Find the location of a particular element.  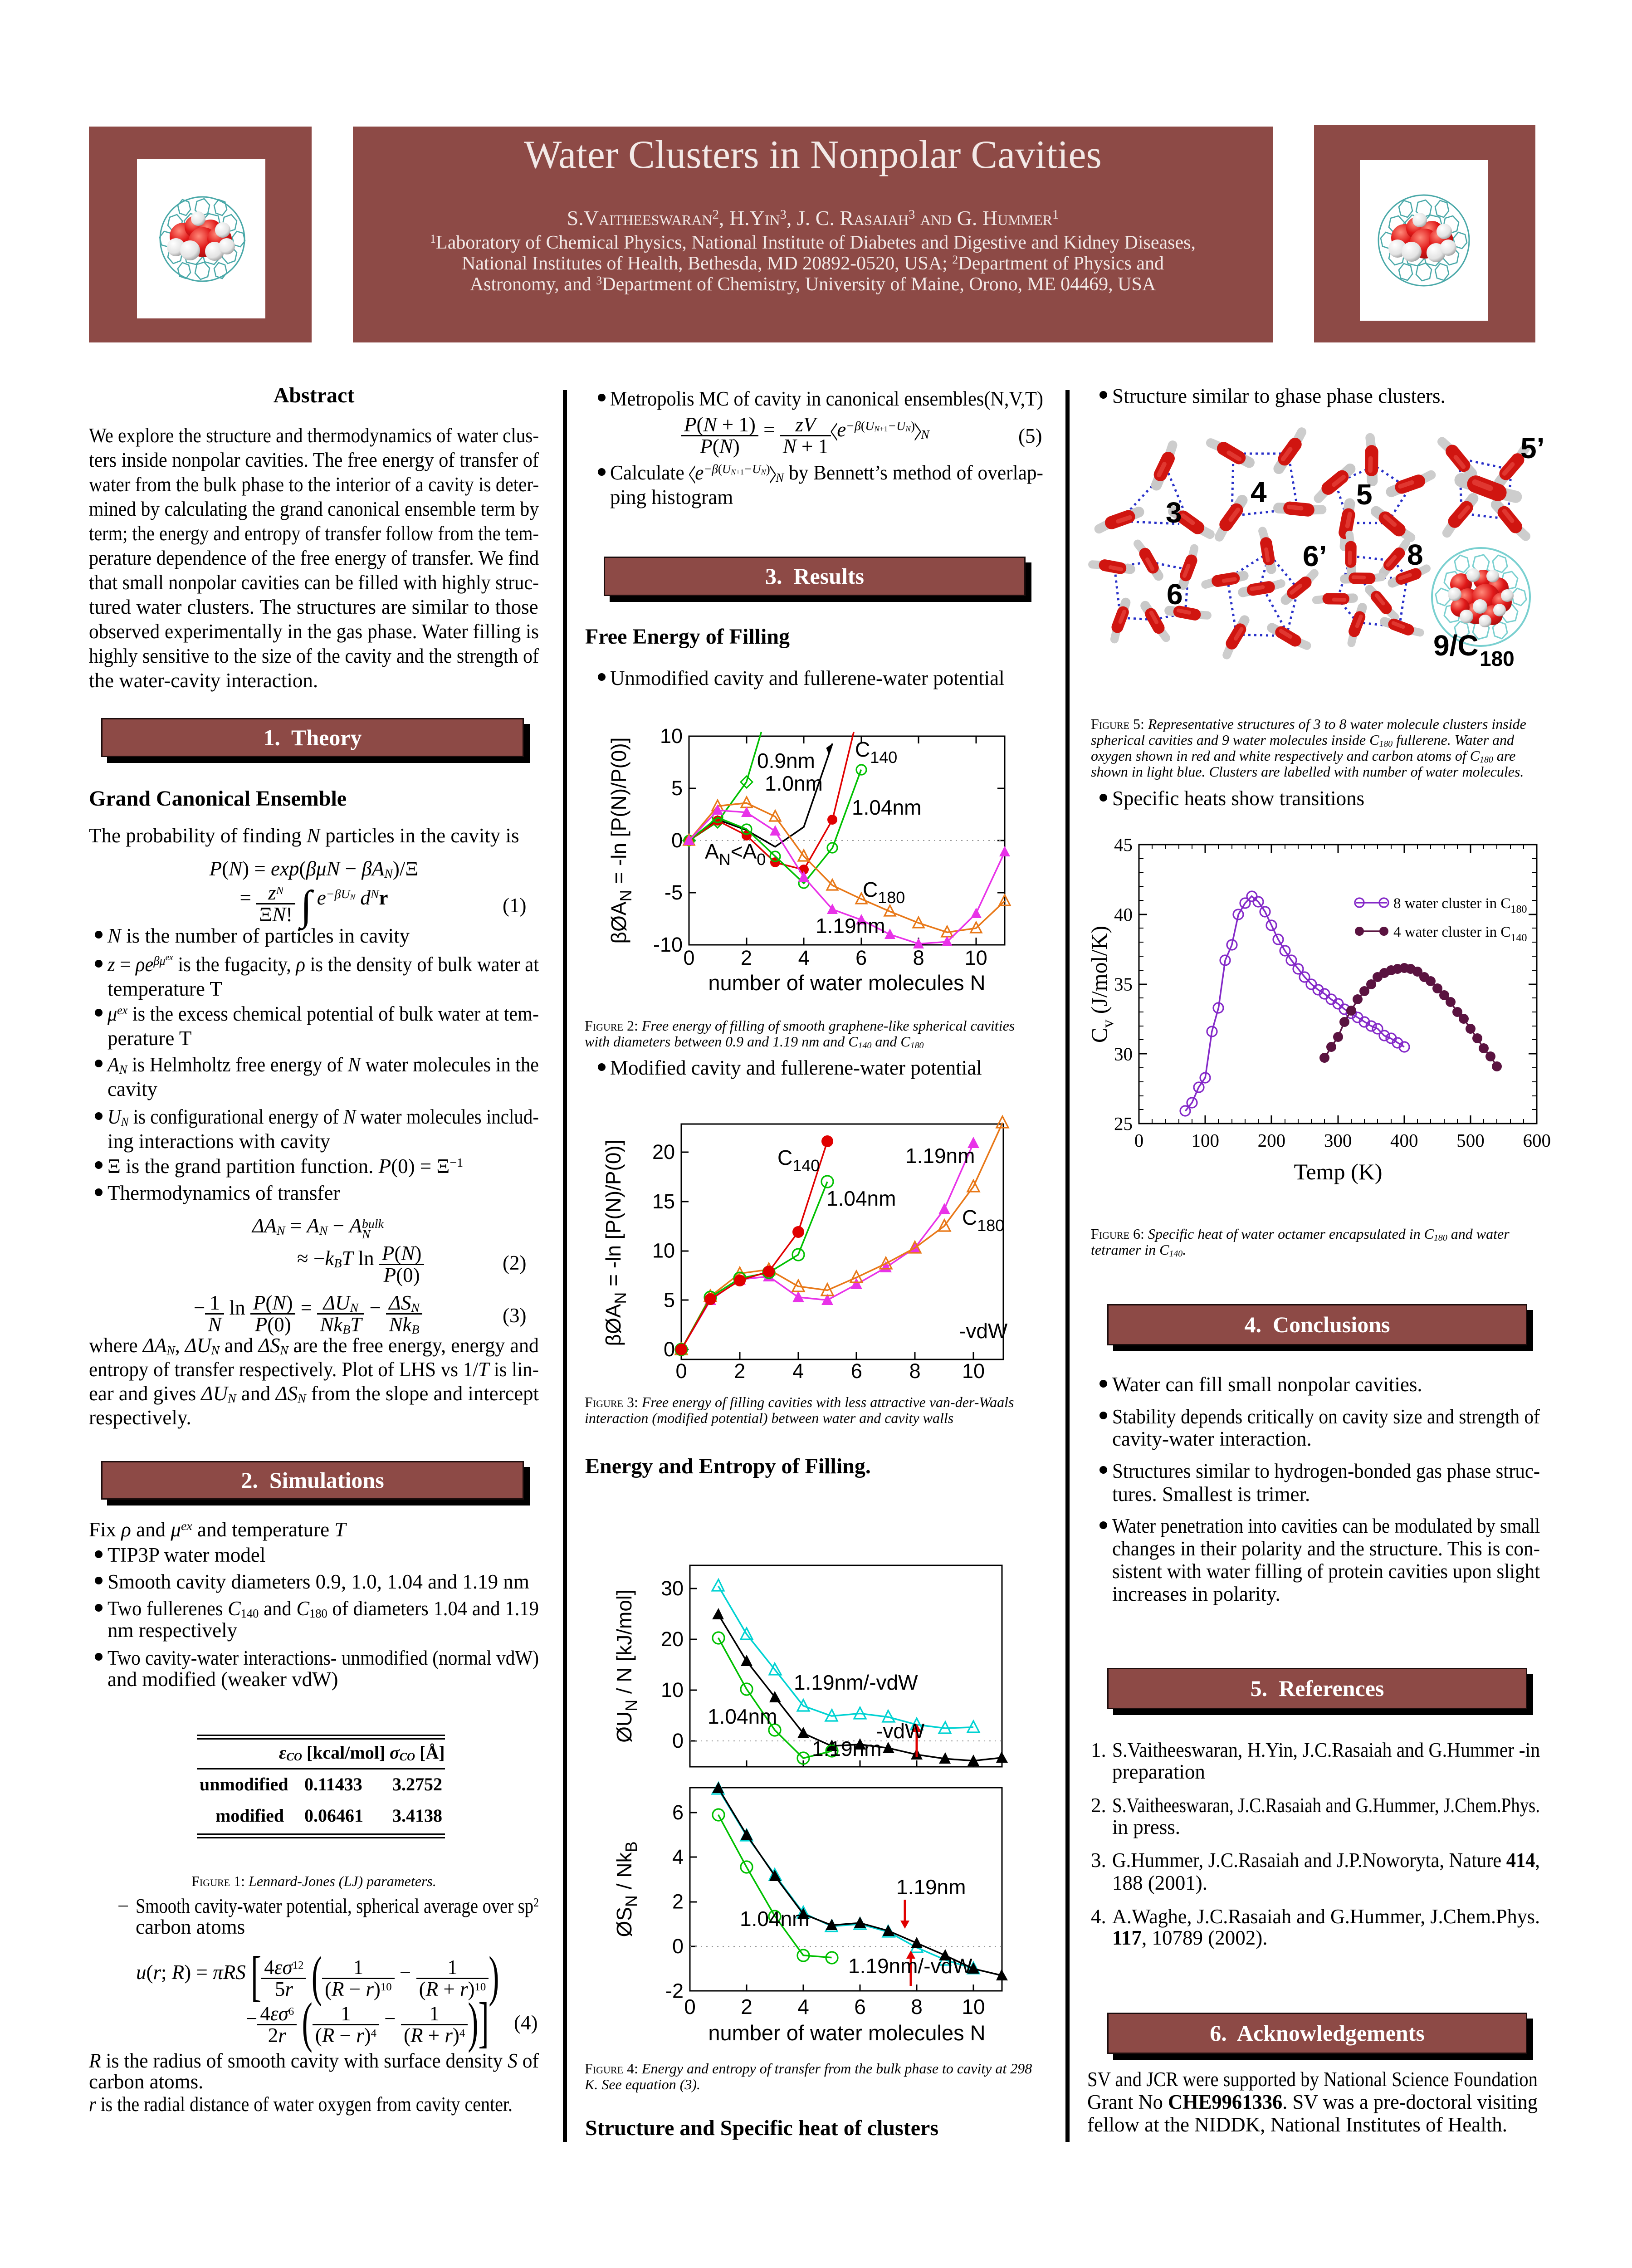

svg-text: 8 water cluster in C180 is located at coordinates (1460, 905).